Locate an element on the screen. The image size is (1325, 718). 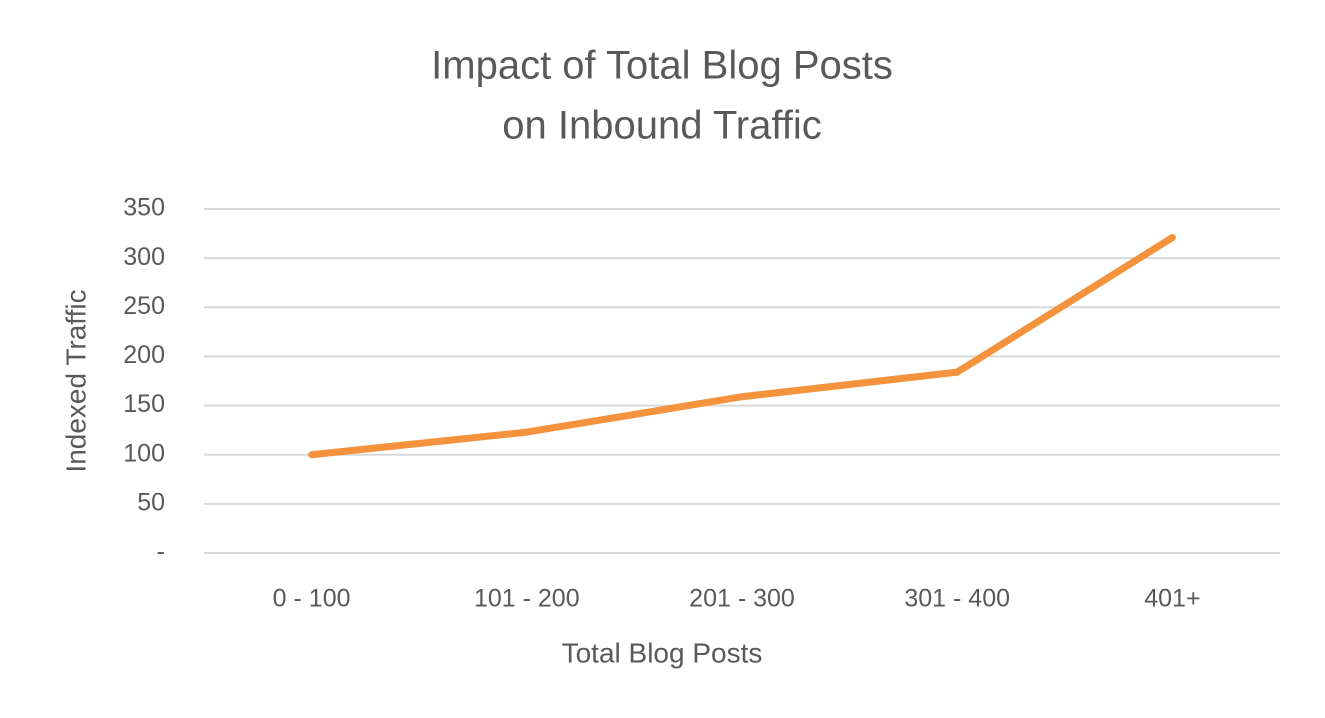
y-tick-label: 300 is located at coordinates (144, 257).